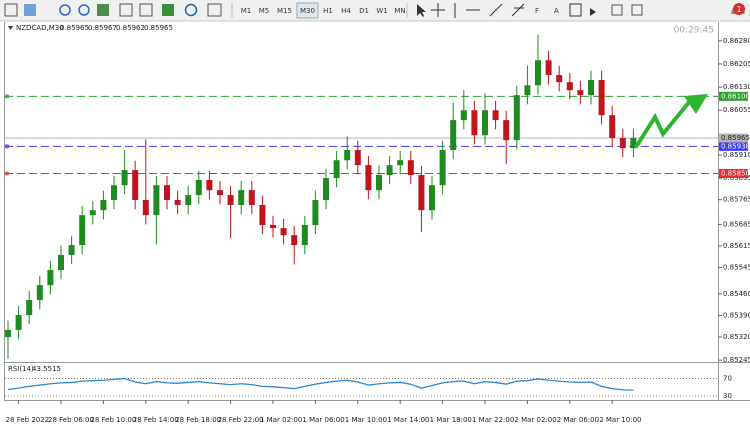 The image size is (750, 430). Describe the element at coordinates (556, 11) in the screenshot. I see `text-tool: A` at that location.